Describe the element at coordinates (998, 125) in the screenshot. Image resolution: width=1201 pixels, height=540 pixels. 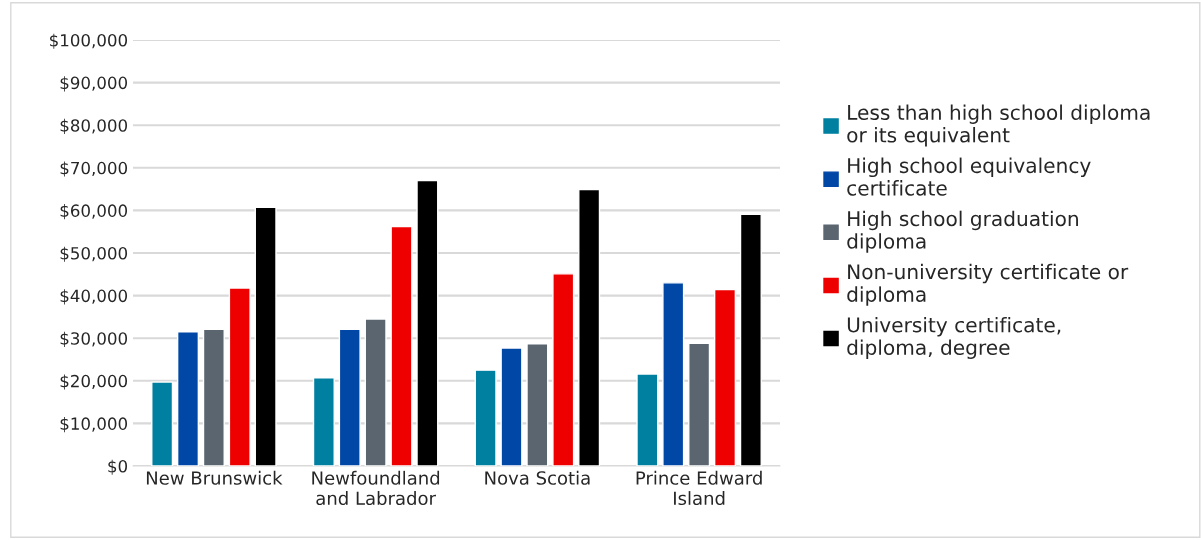
I see `legend-label: Less than high school diploma or its equivalent` at that location.